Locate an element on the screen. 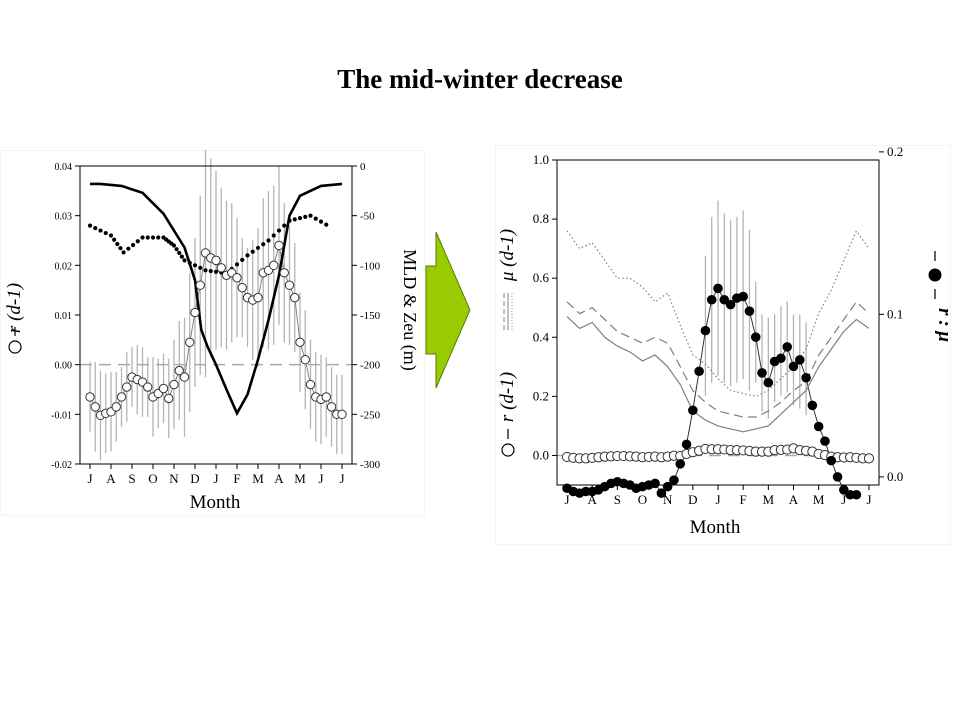  y-tick-label: 0.03 is located at coordinates (64, 217).